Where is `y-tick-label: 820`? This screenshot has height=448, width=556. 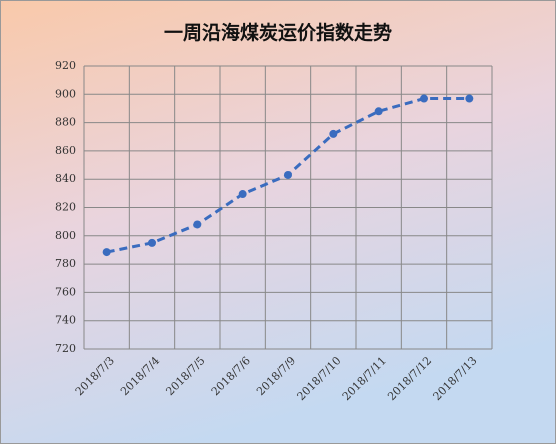
y-tick-label: 820 is located at coordinates (65, 207).